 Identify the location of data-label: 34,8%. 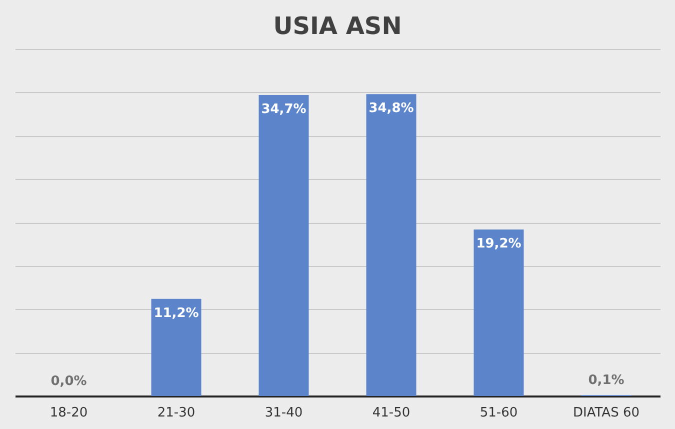
(391, 108).